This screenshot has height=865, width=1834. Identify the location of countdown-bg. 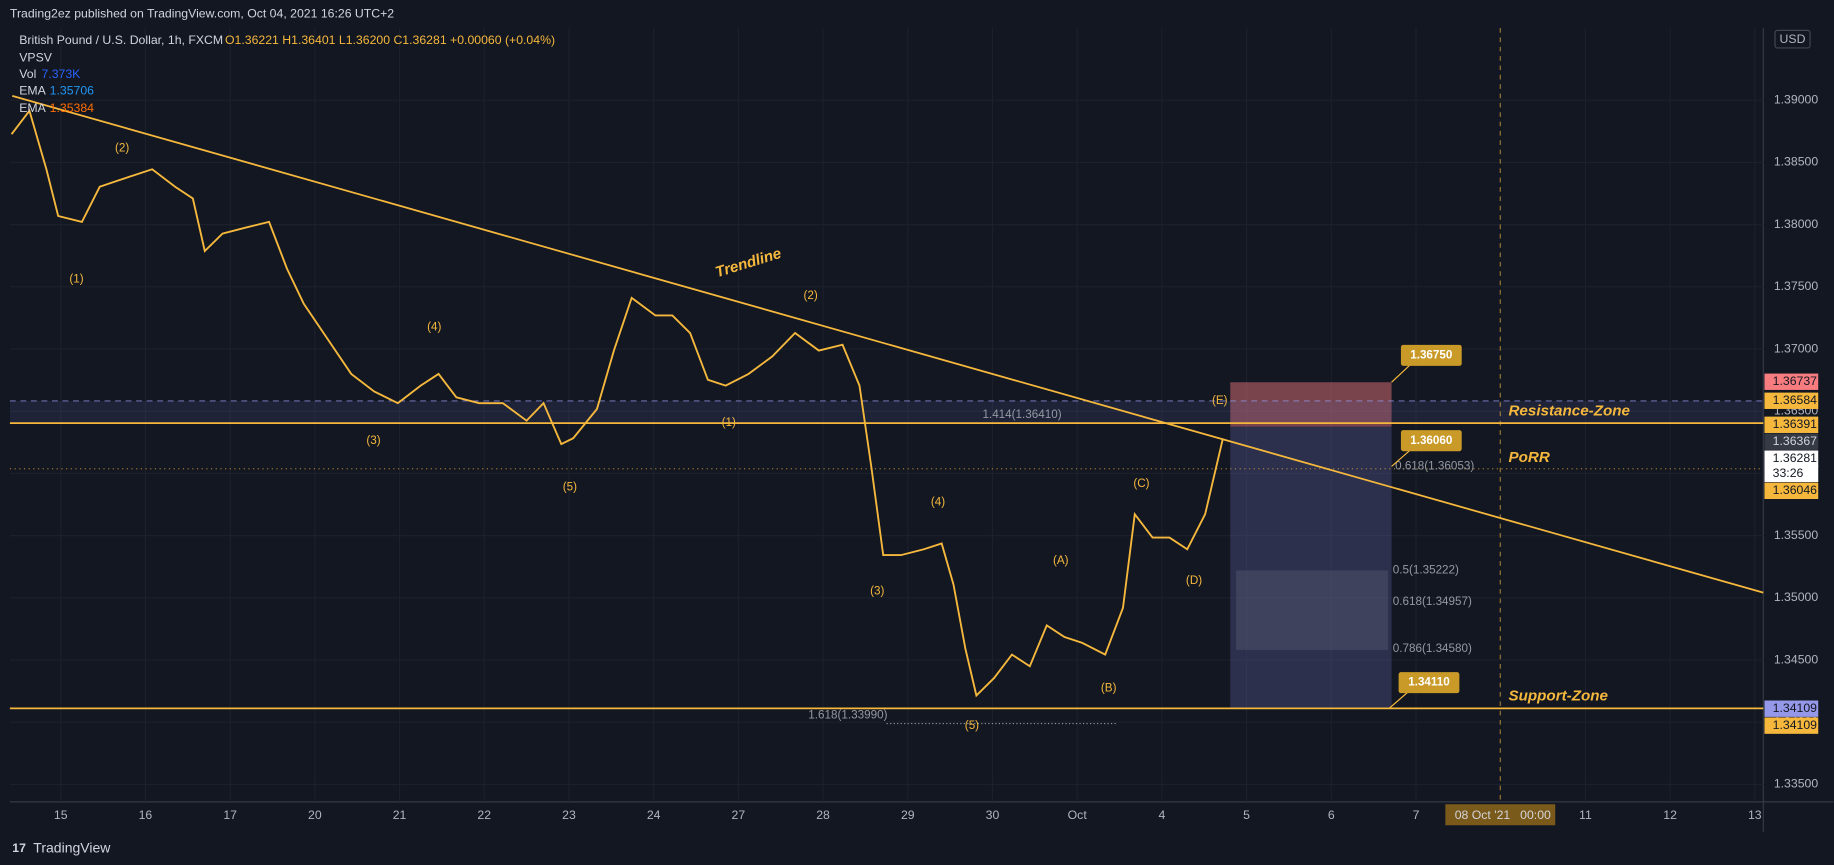
(1791, 474).